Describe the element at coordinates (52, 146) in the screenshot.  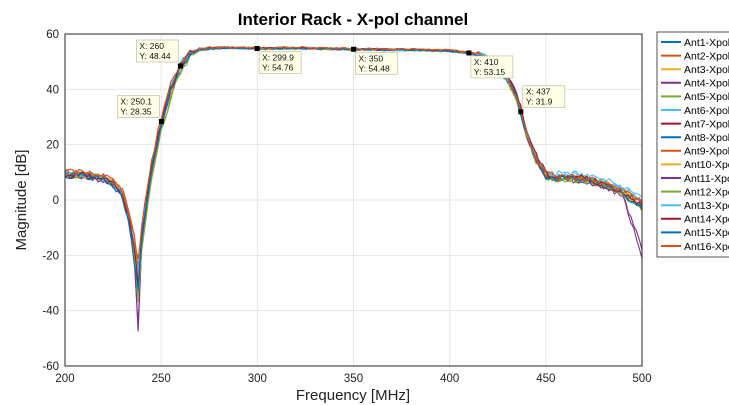
I see `y-tick-label: 20` at that location.